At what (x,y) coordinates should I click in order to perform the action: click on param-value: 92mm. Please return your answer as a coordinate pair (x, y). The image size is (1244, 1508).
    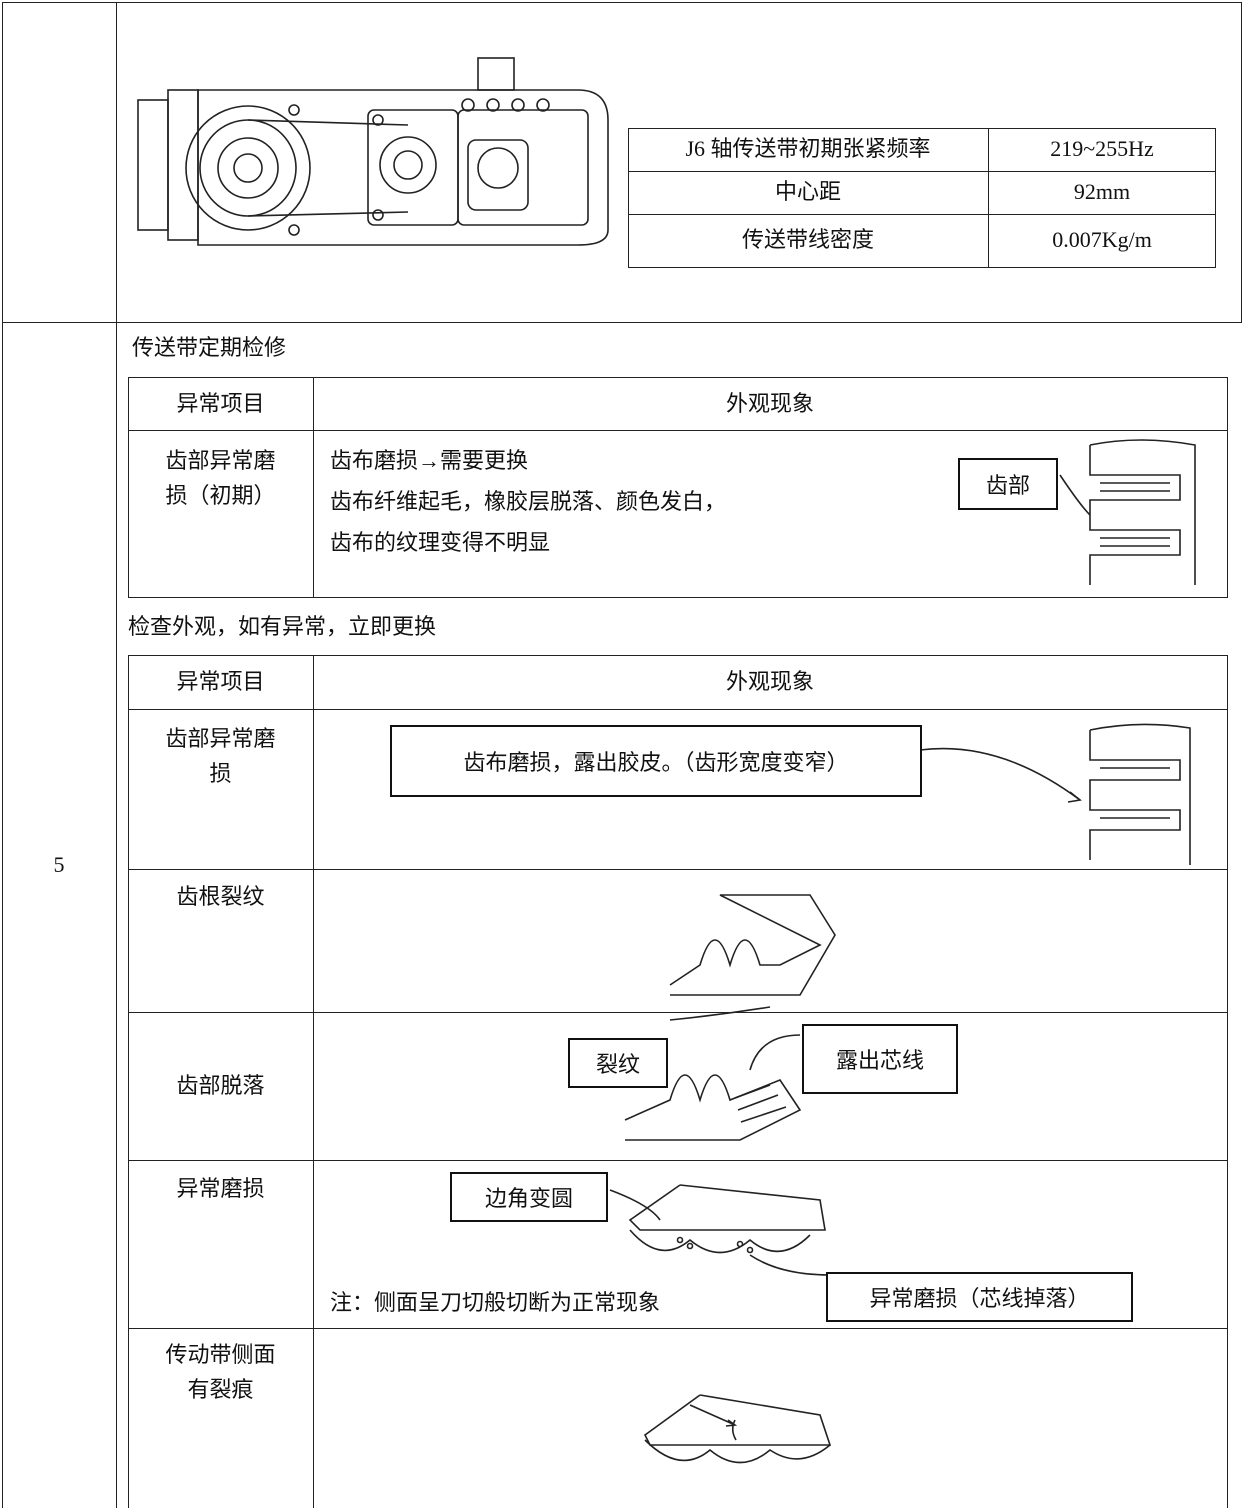
    Looking at the image, I should click on (1102, 191).